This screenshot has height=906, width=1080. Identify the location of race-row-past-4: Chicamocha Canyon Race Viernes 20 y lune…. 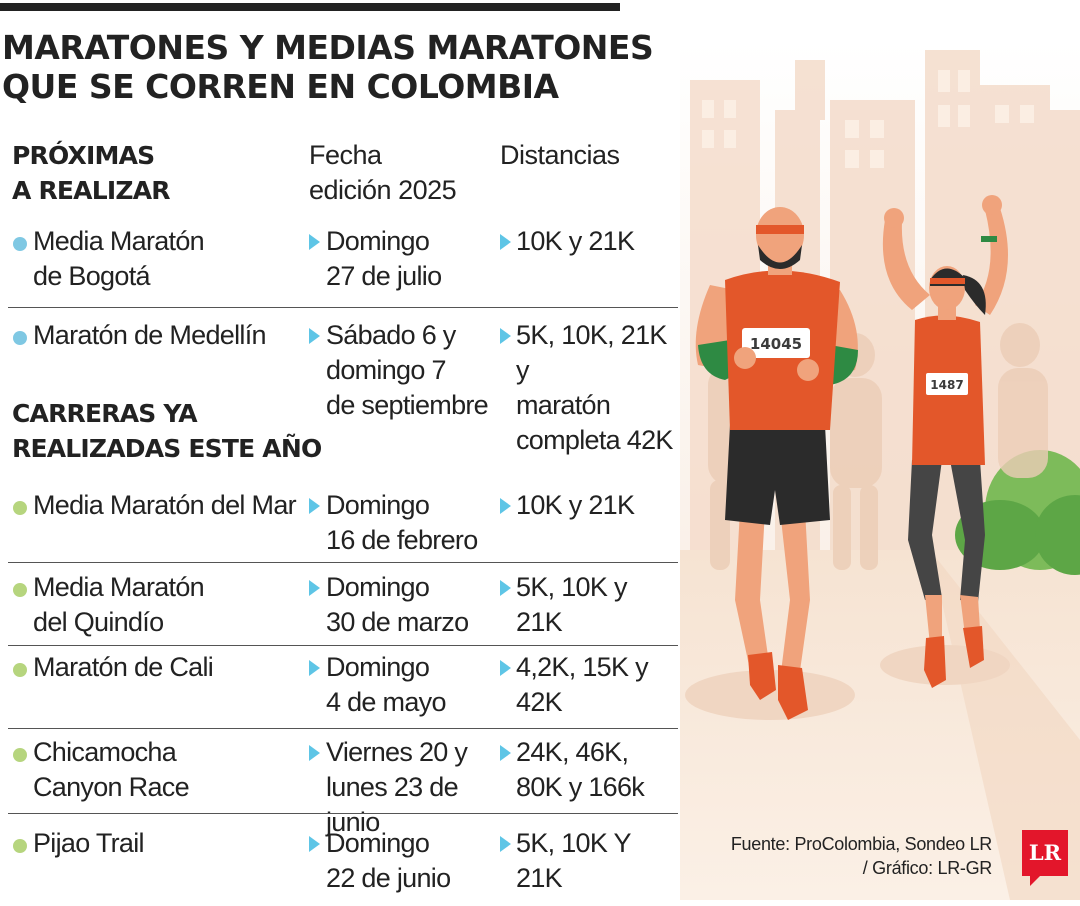
(339, 786).